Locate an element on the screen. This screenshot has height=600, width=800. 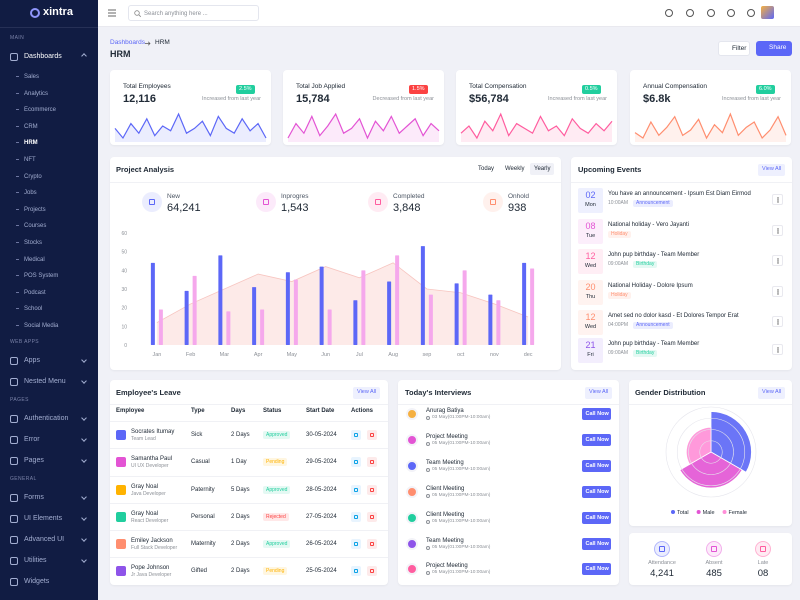
delete-icon is located at coordinates (372, 544).